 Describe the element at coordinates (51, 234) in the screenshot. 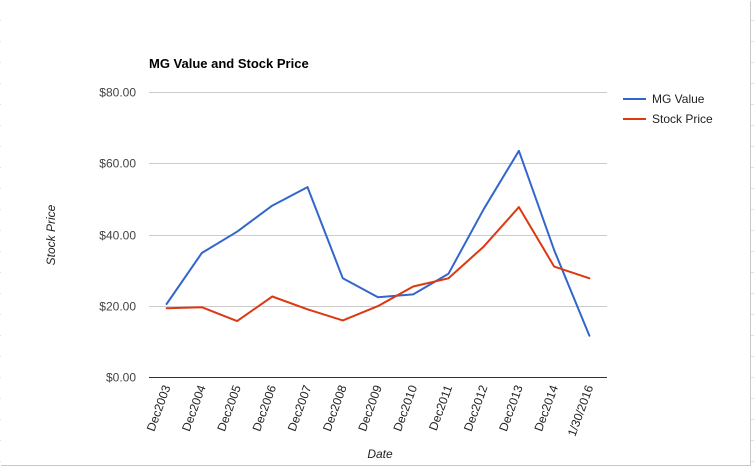

I see `y-axis-title: Stock Price` at that location.